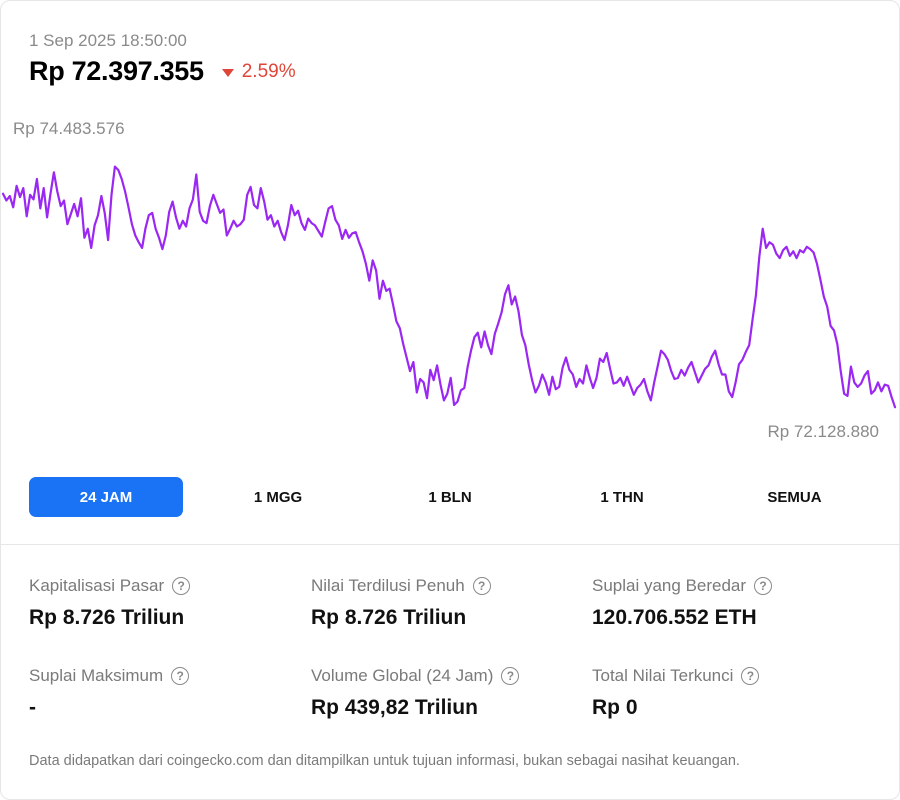  Describe the element at coordinates (169, 692) in the screenshot. I see `stat-max-supply: Suplai Maksimum? -` at that location.